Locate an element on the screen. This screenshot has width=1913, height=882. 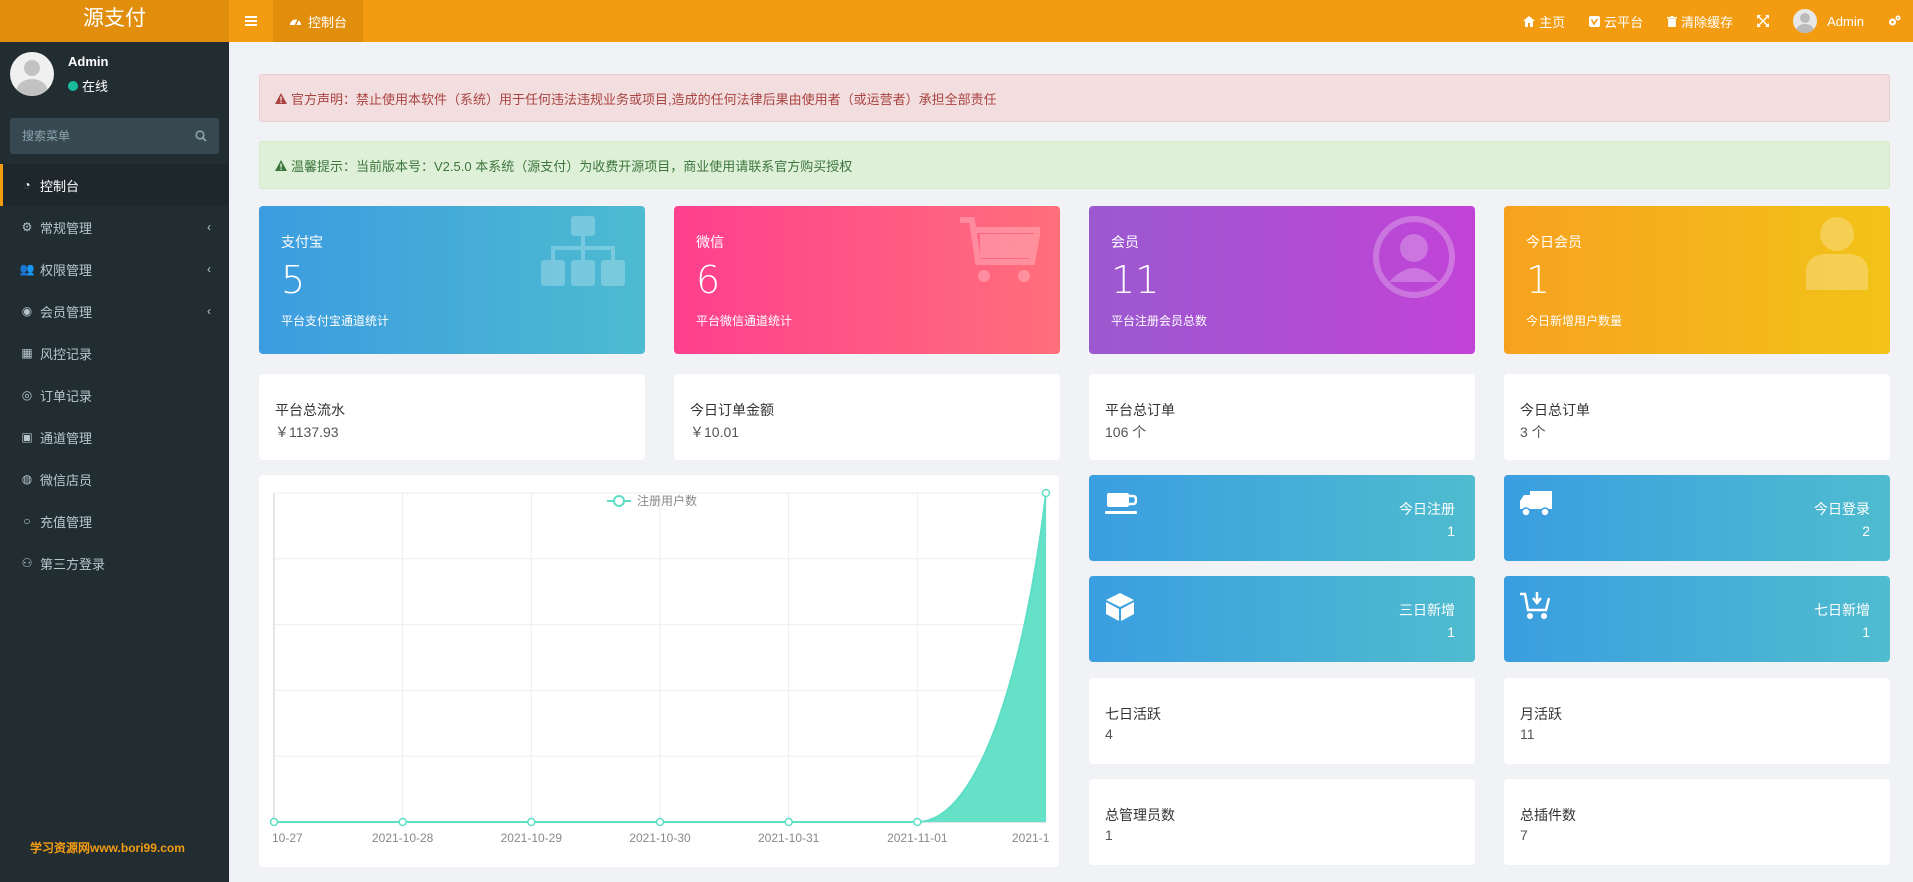
sitemap-icon is located at coordinates (583, 251).